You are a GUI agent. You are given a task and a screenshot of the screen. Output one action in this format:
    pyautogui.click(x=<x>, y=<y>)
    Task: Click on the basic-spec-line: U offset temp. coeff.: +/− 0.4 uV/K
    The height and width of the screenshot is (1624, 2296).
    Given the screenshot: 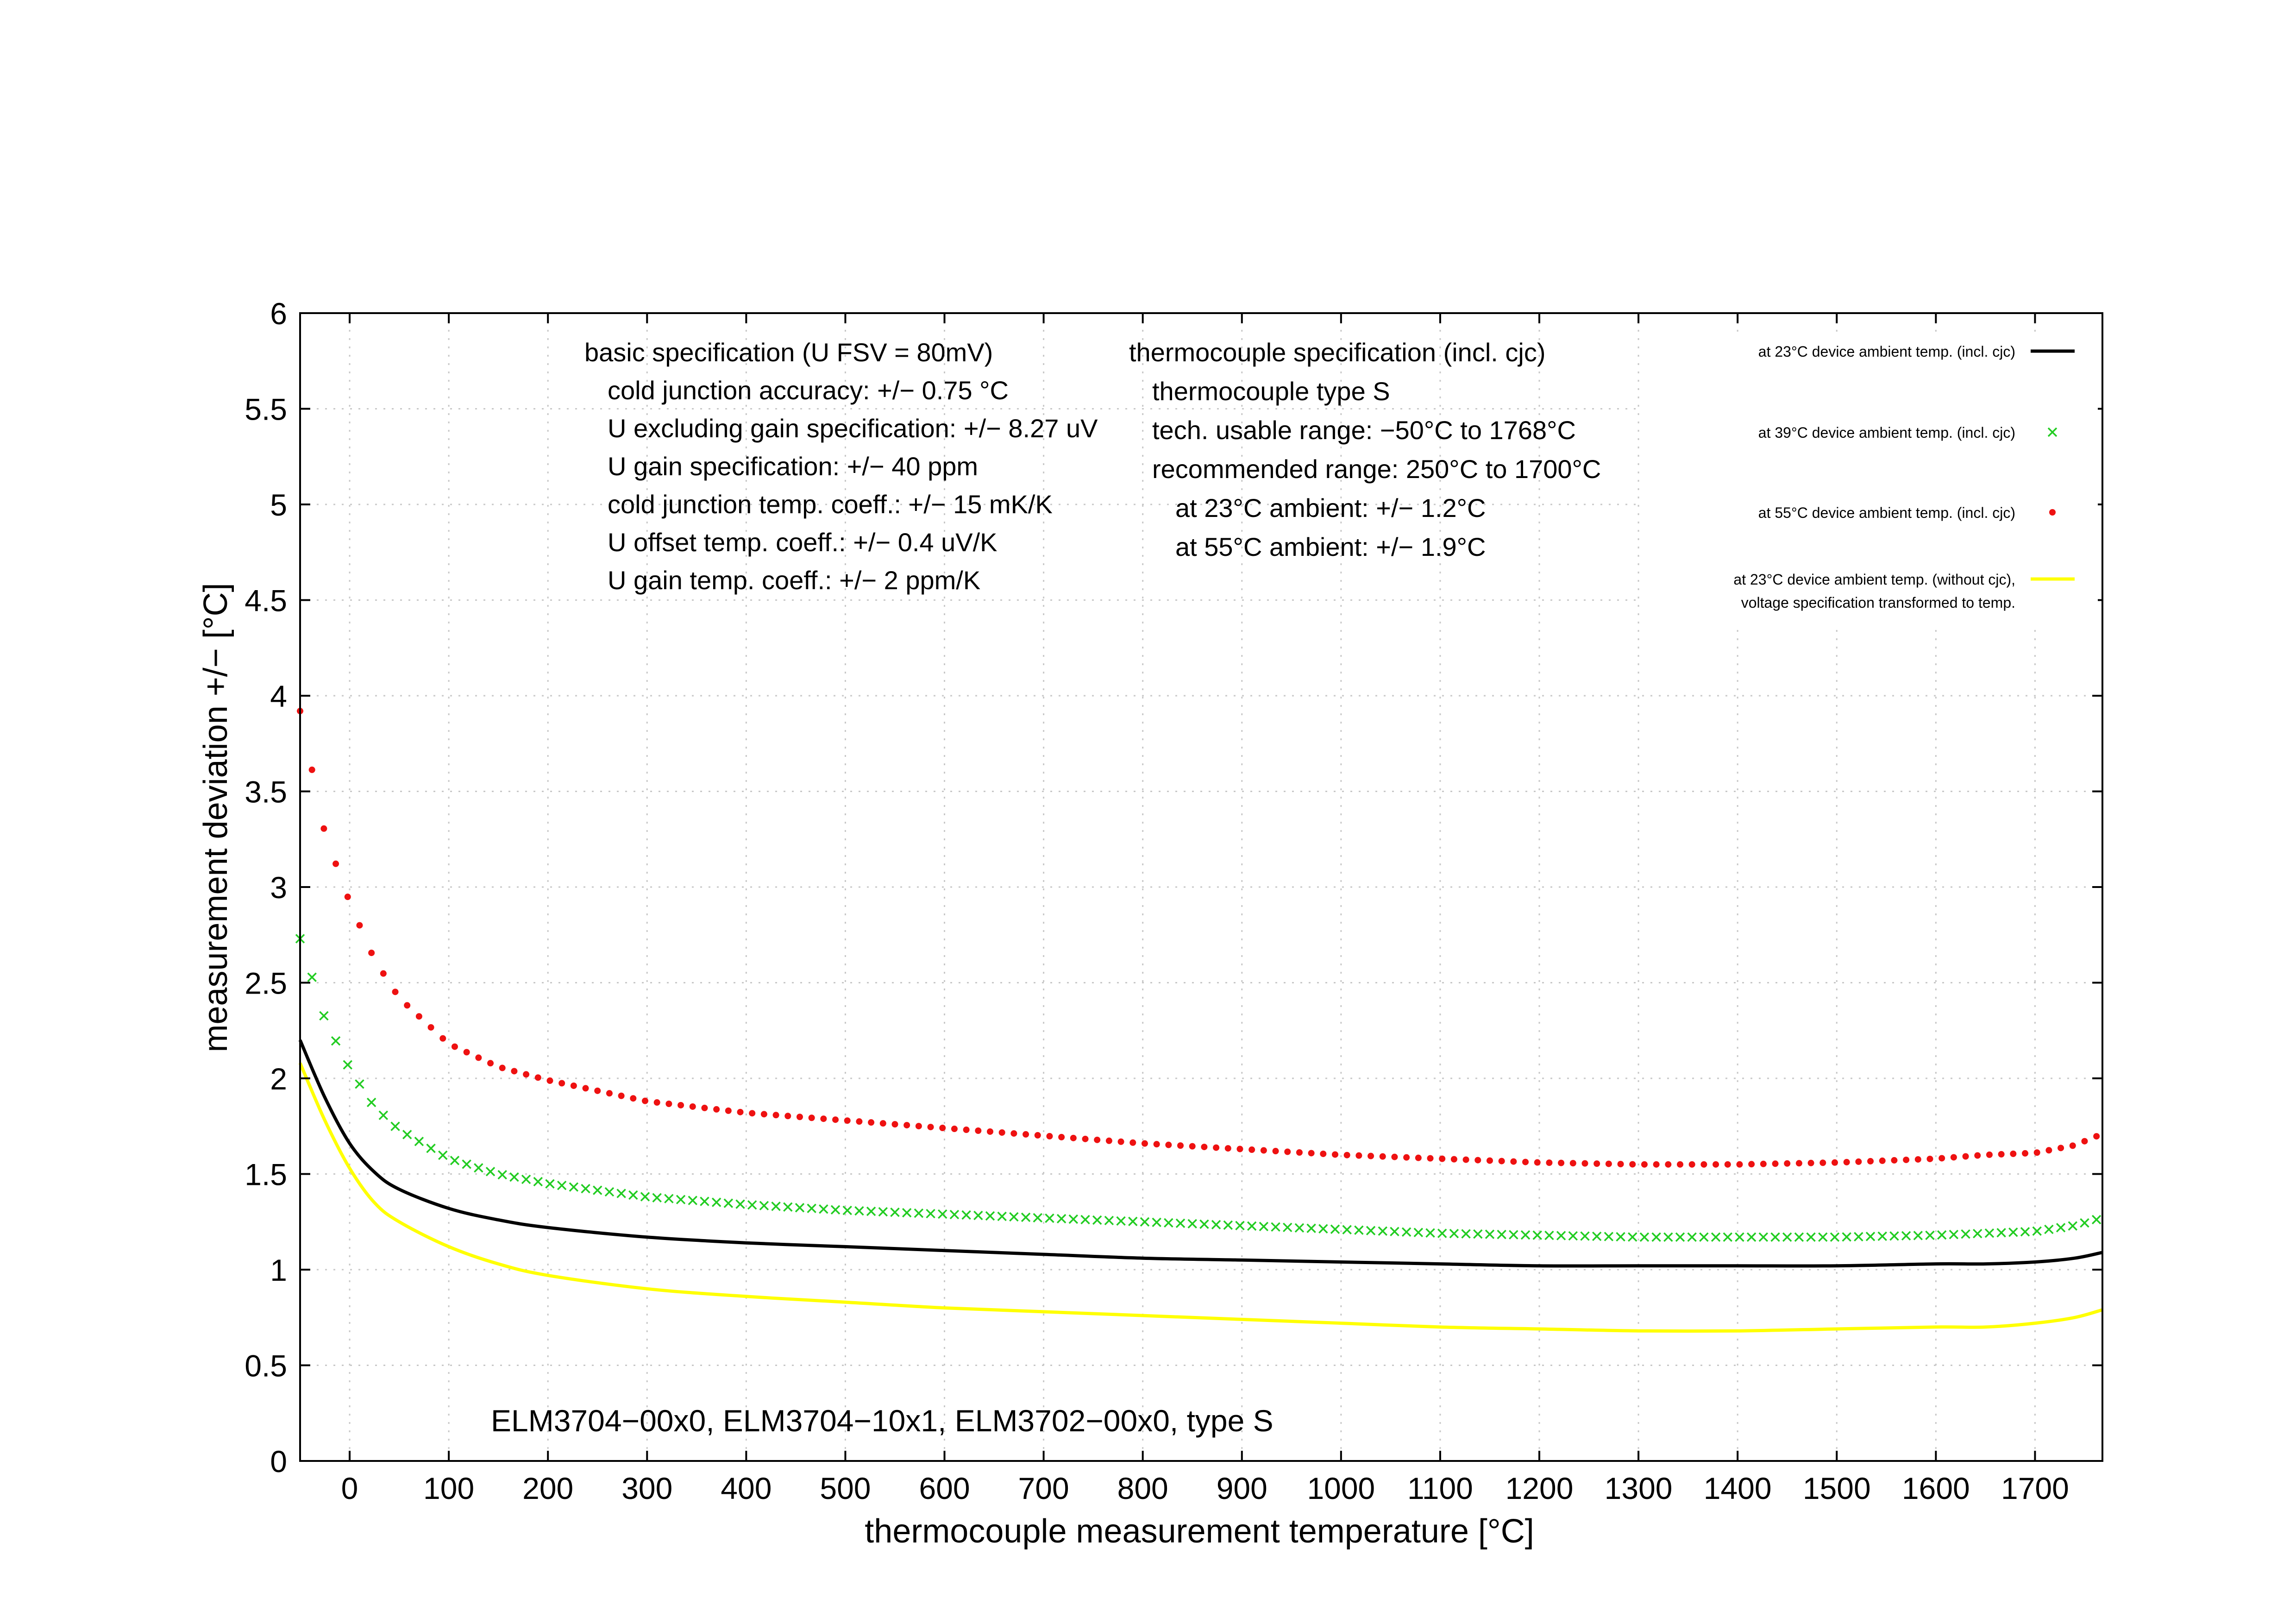 What is the action you would take?
    pyautogui.click(x=802, y=542)
    